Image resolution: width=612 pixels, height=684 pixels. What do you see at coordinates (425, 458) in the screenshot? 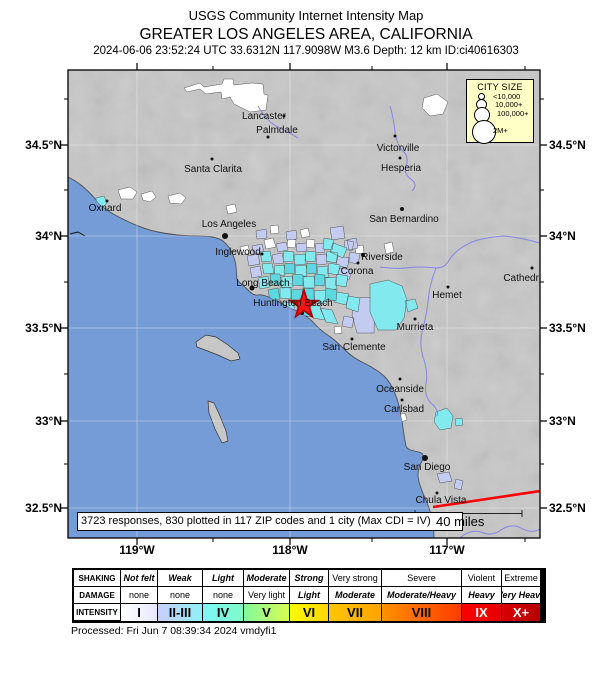
I see `city-dot-san-diego` at bounding box center [425, 458].